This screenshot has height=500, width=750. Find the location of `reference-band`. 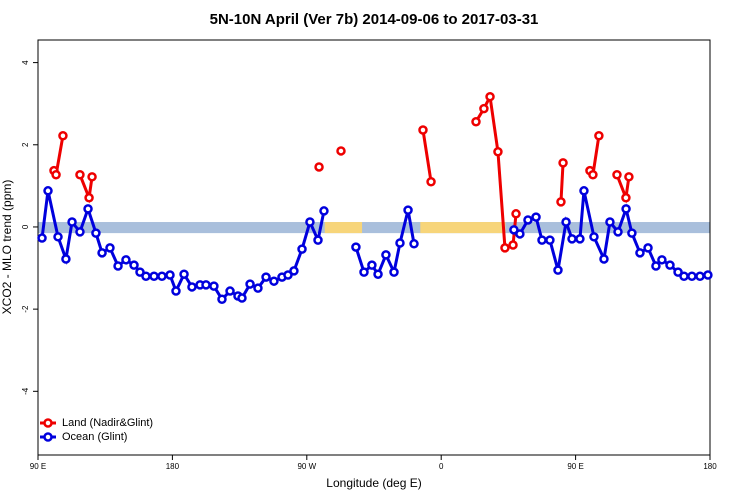

reference-band is located at coordinates (374, 228).